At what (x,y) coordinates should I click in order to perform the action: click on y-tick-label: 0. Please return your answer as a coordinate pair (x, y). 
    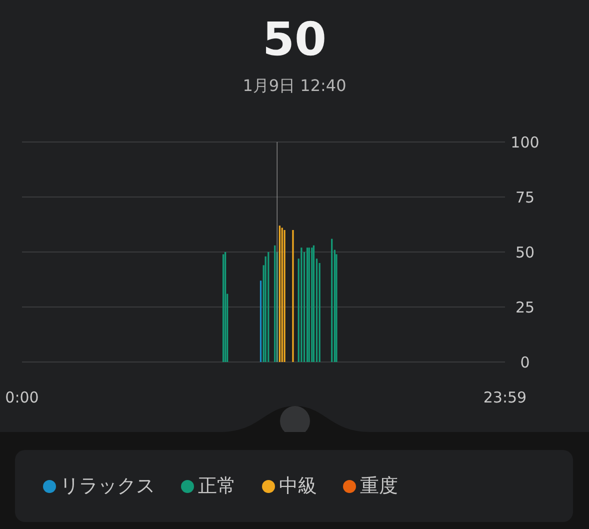
    Looking at the image, I should click on (525, 362).